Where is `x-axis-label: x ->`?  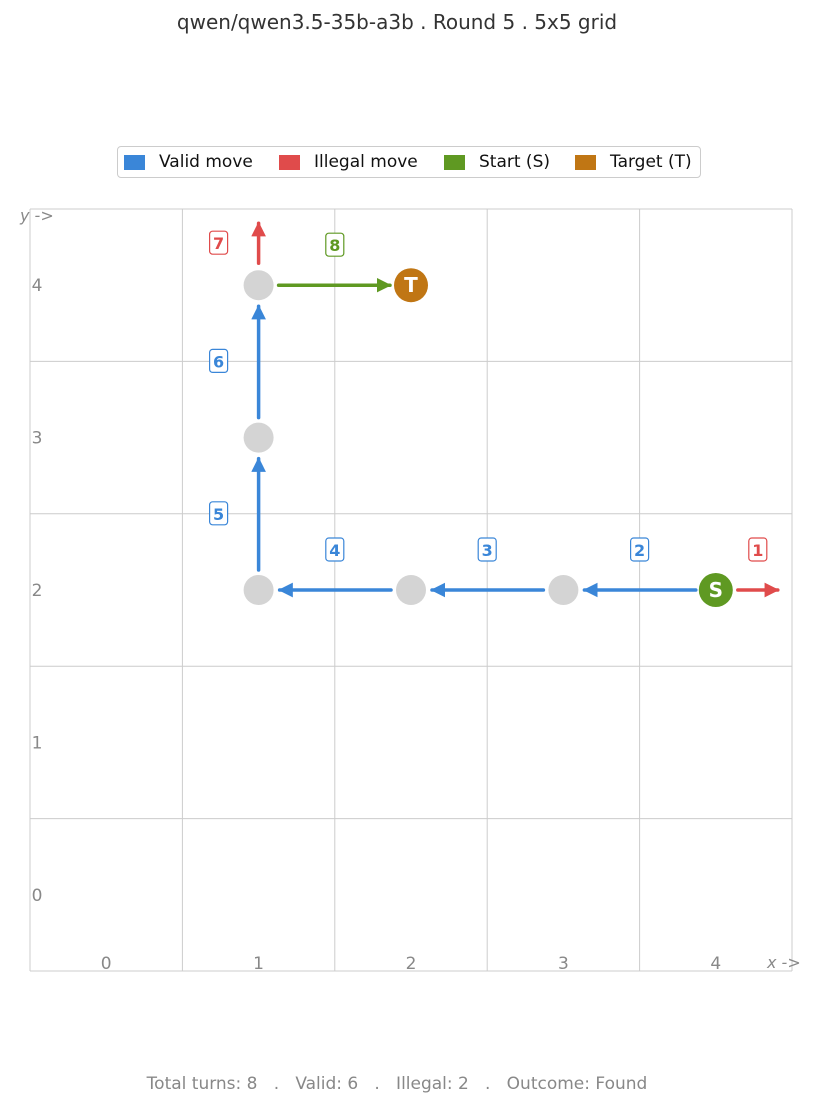 x-axis-label: x -> is located at coordinates (783, 962).